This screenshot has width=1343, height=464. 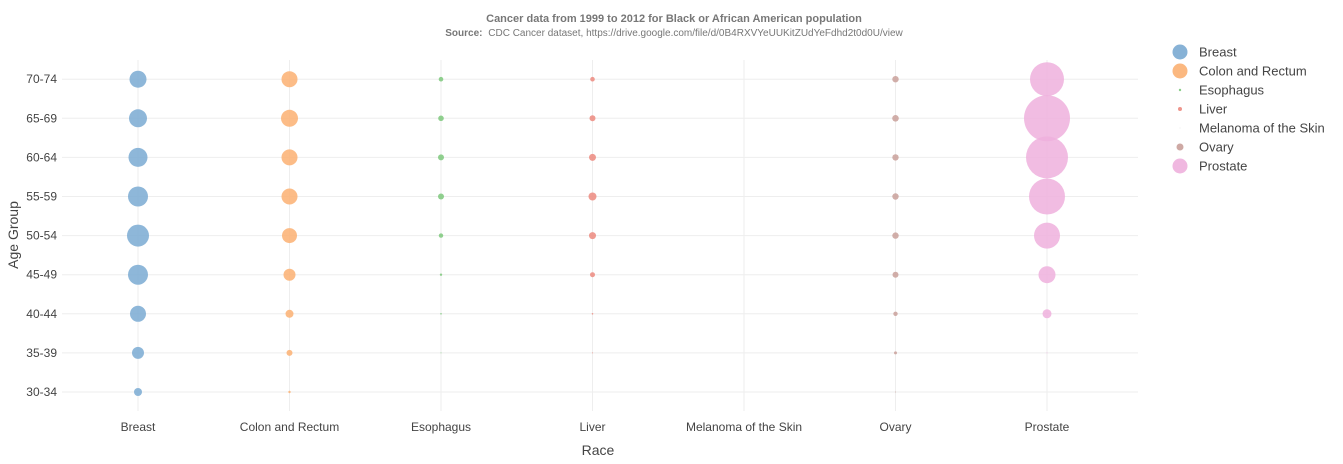 I want to click on legend-item: Melanoma of the Skin, so click(x=1252, y=128).